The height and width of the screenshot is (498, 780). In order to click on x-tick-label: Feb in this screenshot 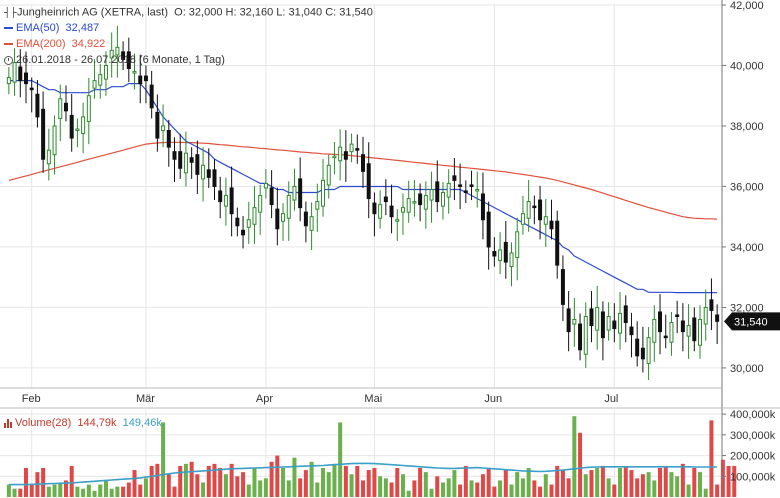, I will do `click(31, 399)`.